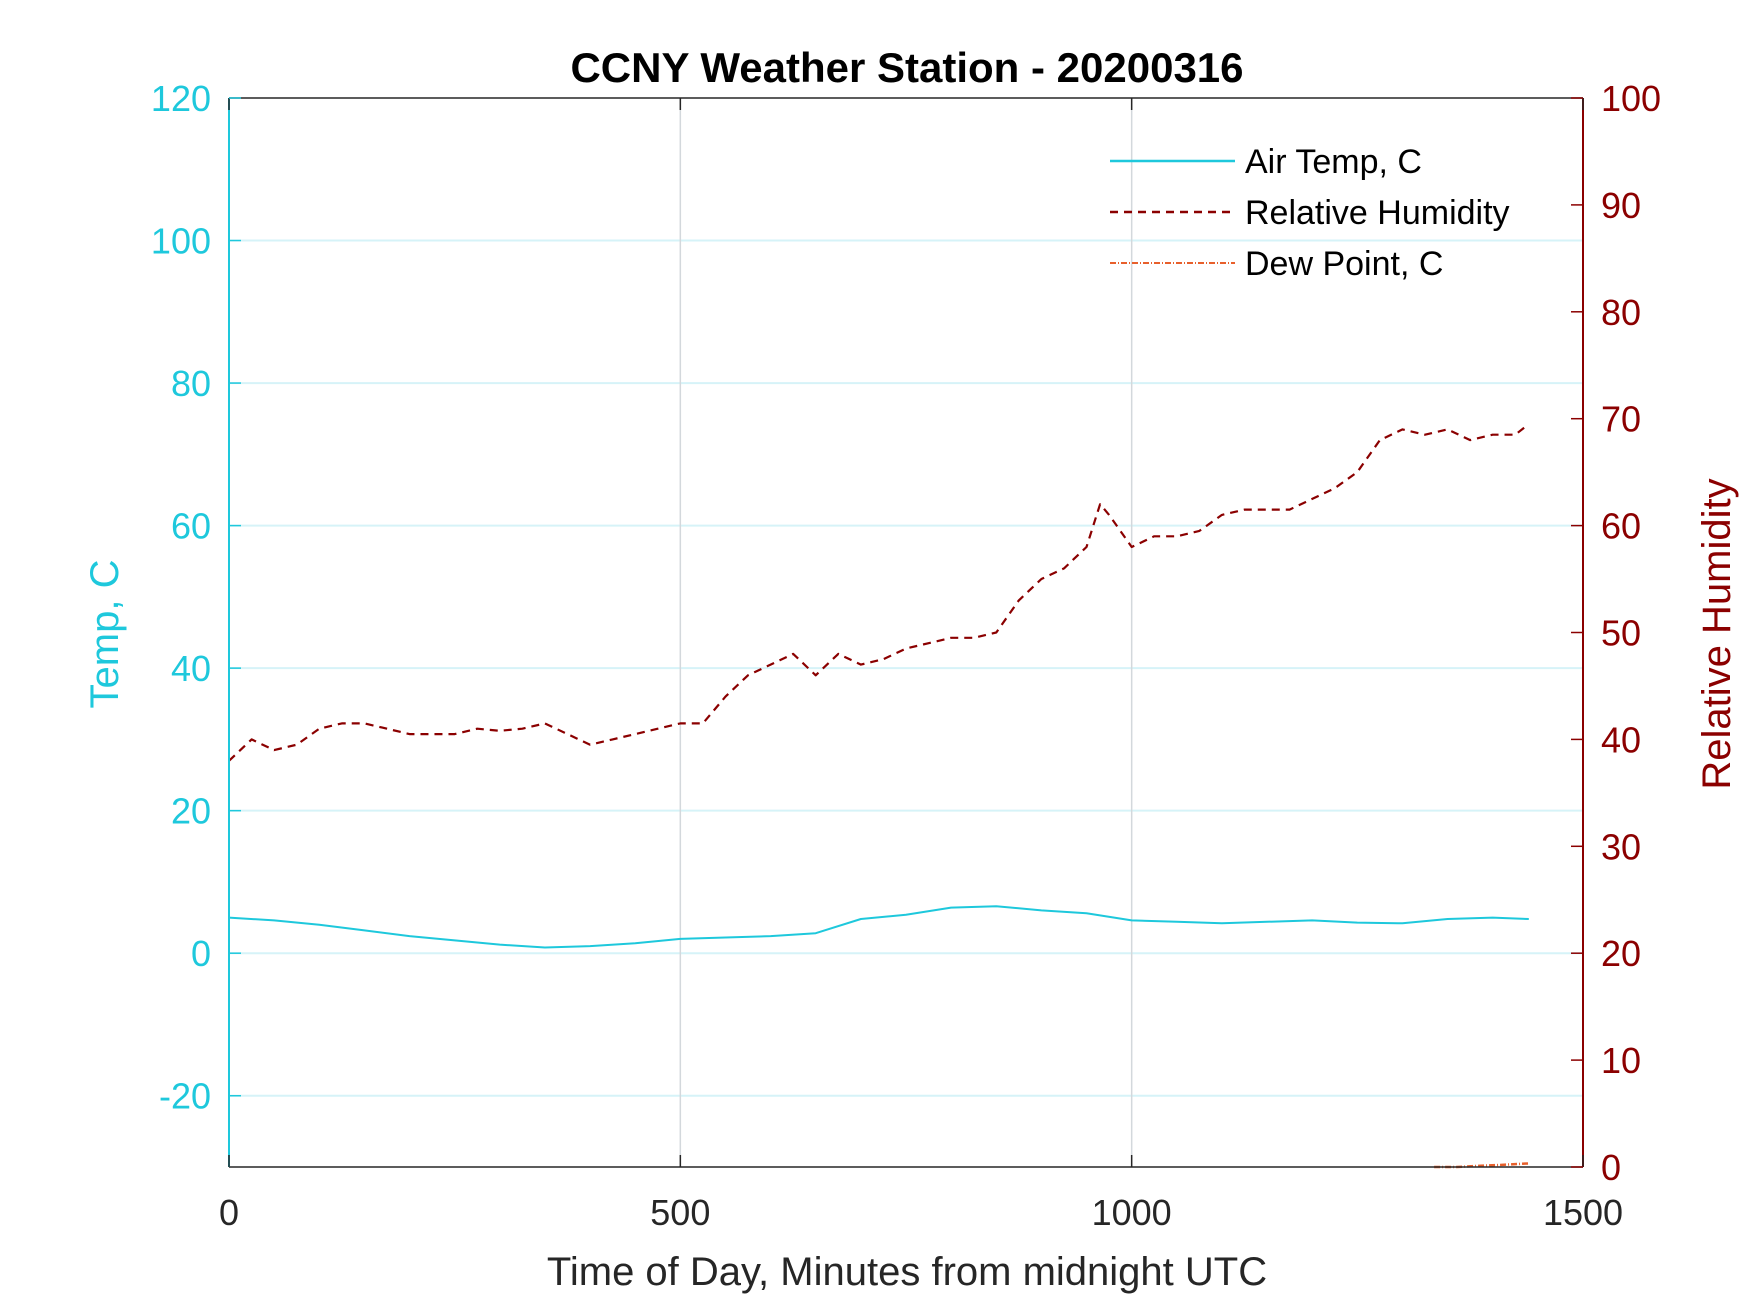  What do you see at coordinates (1333, 162) in the screenshot?
I see `legend-label-air-temp: Air Temp, C` at bounding box center [1333, 162].